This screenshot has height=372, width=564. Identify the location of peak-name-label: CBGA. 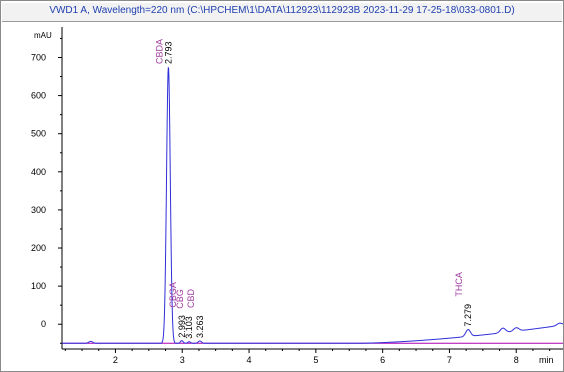
(173, 295).